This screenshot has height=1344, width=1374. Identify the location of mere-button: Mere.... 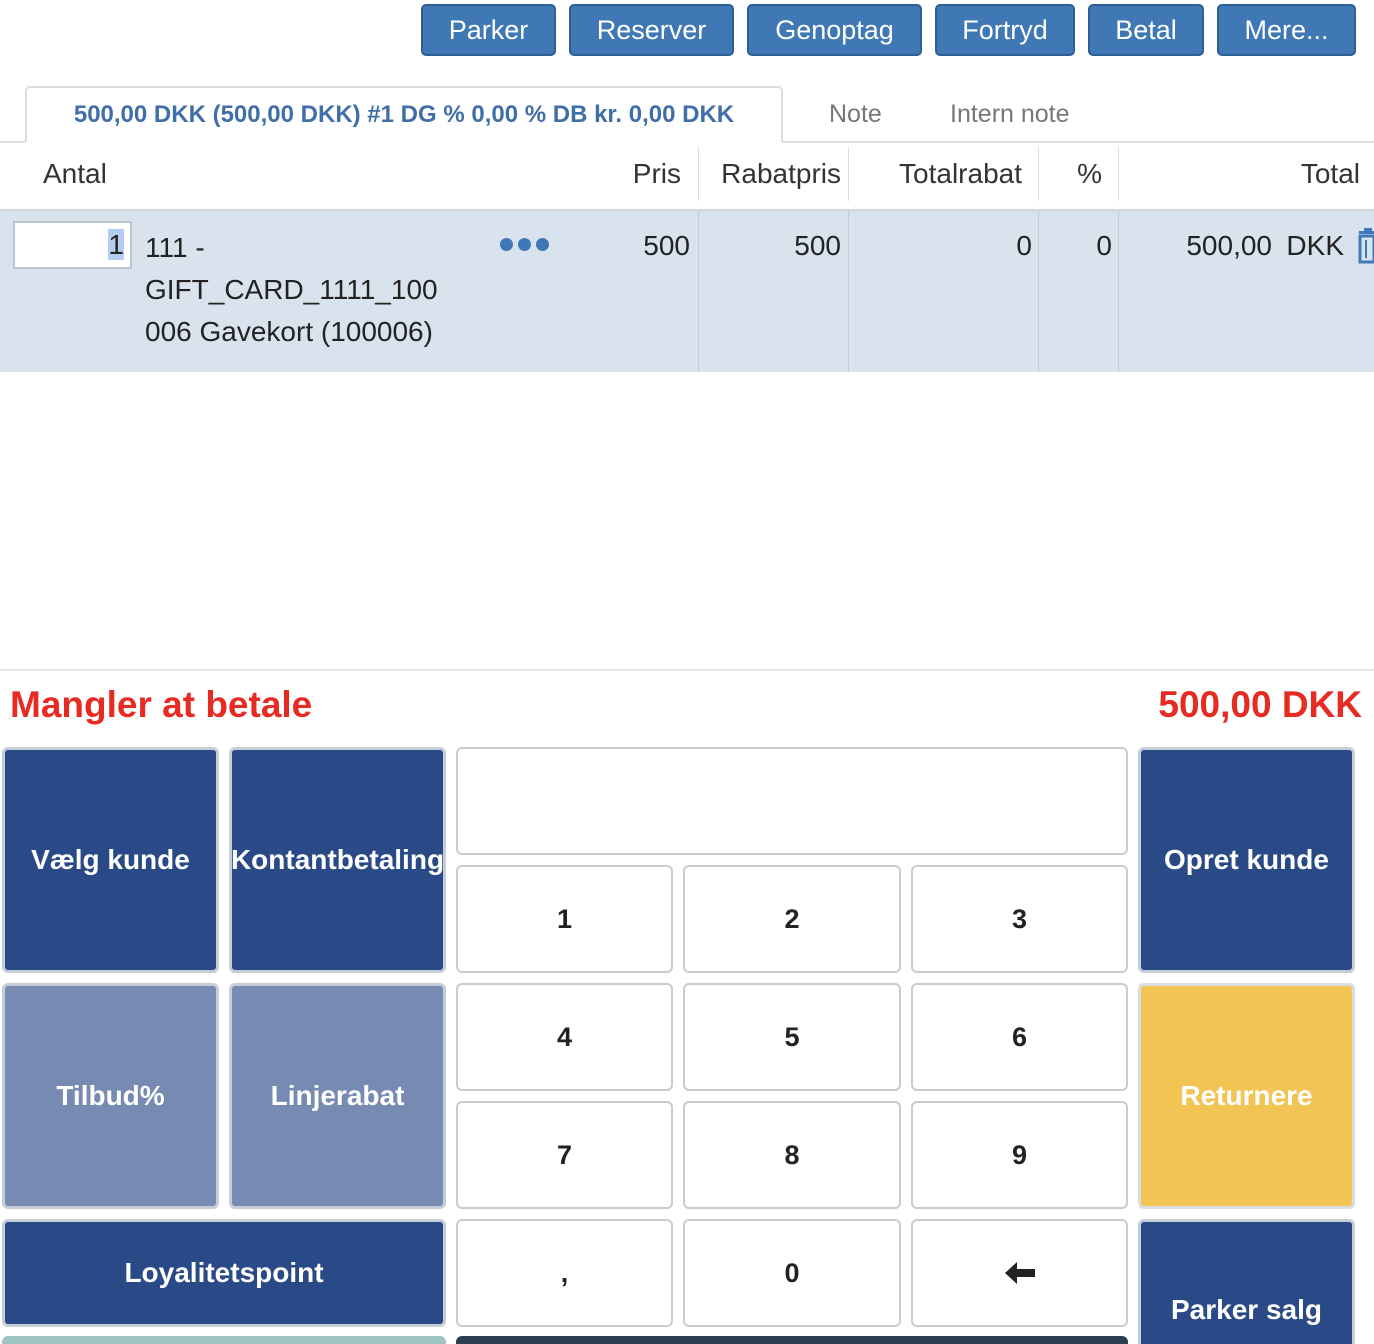
(1286, 30).